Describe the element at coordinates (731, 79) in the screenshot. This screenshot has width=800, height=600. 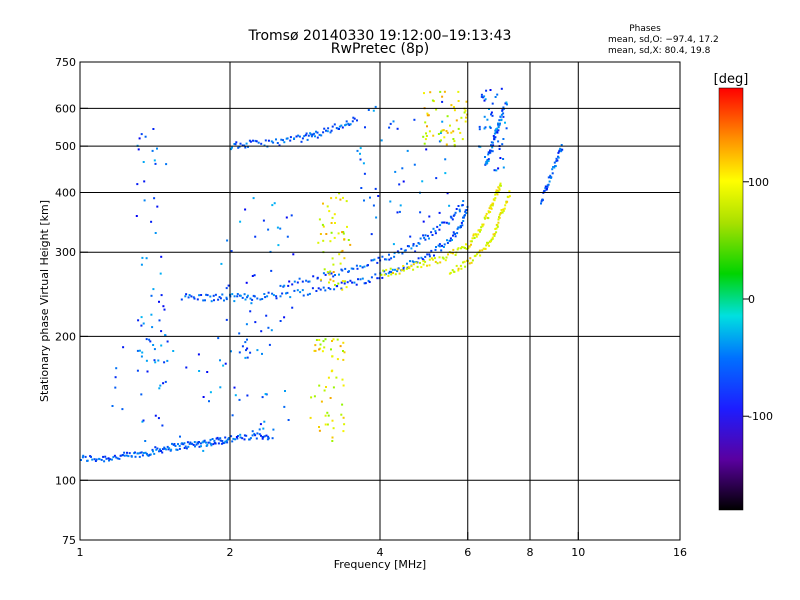
I see `colorbar-label: [deg]` at that location.